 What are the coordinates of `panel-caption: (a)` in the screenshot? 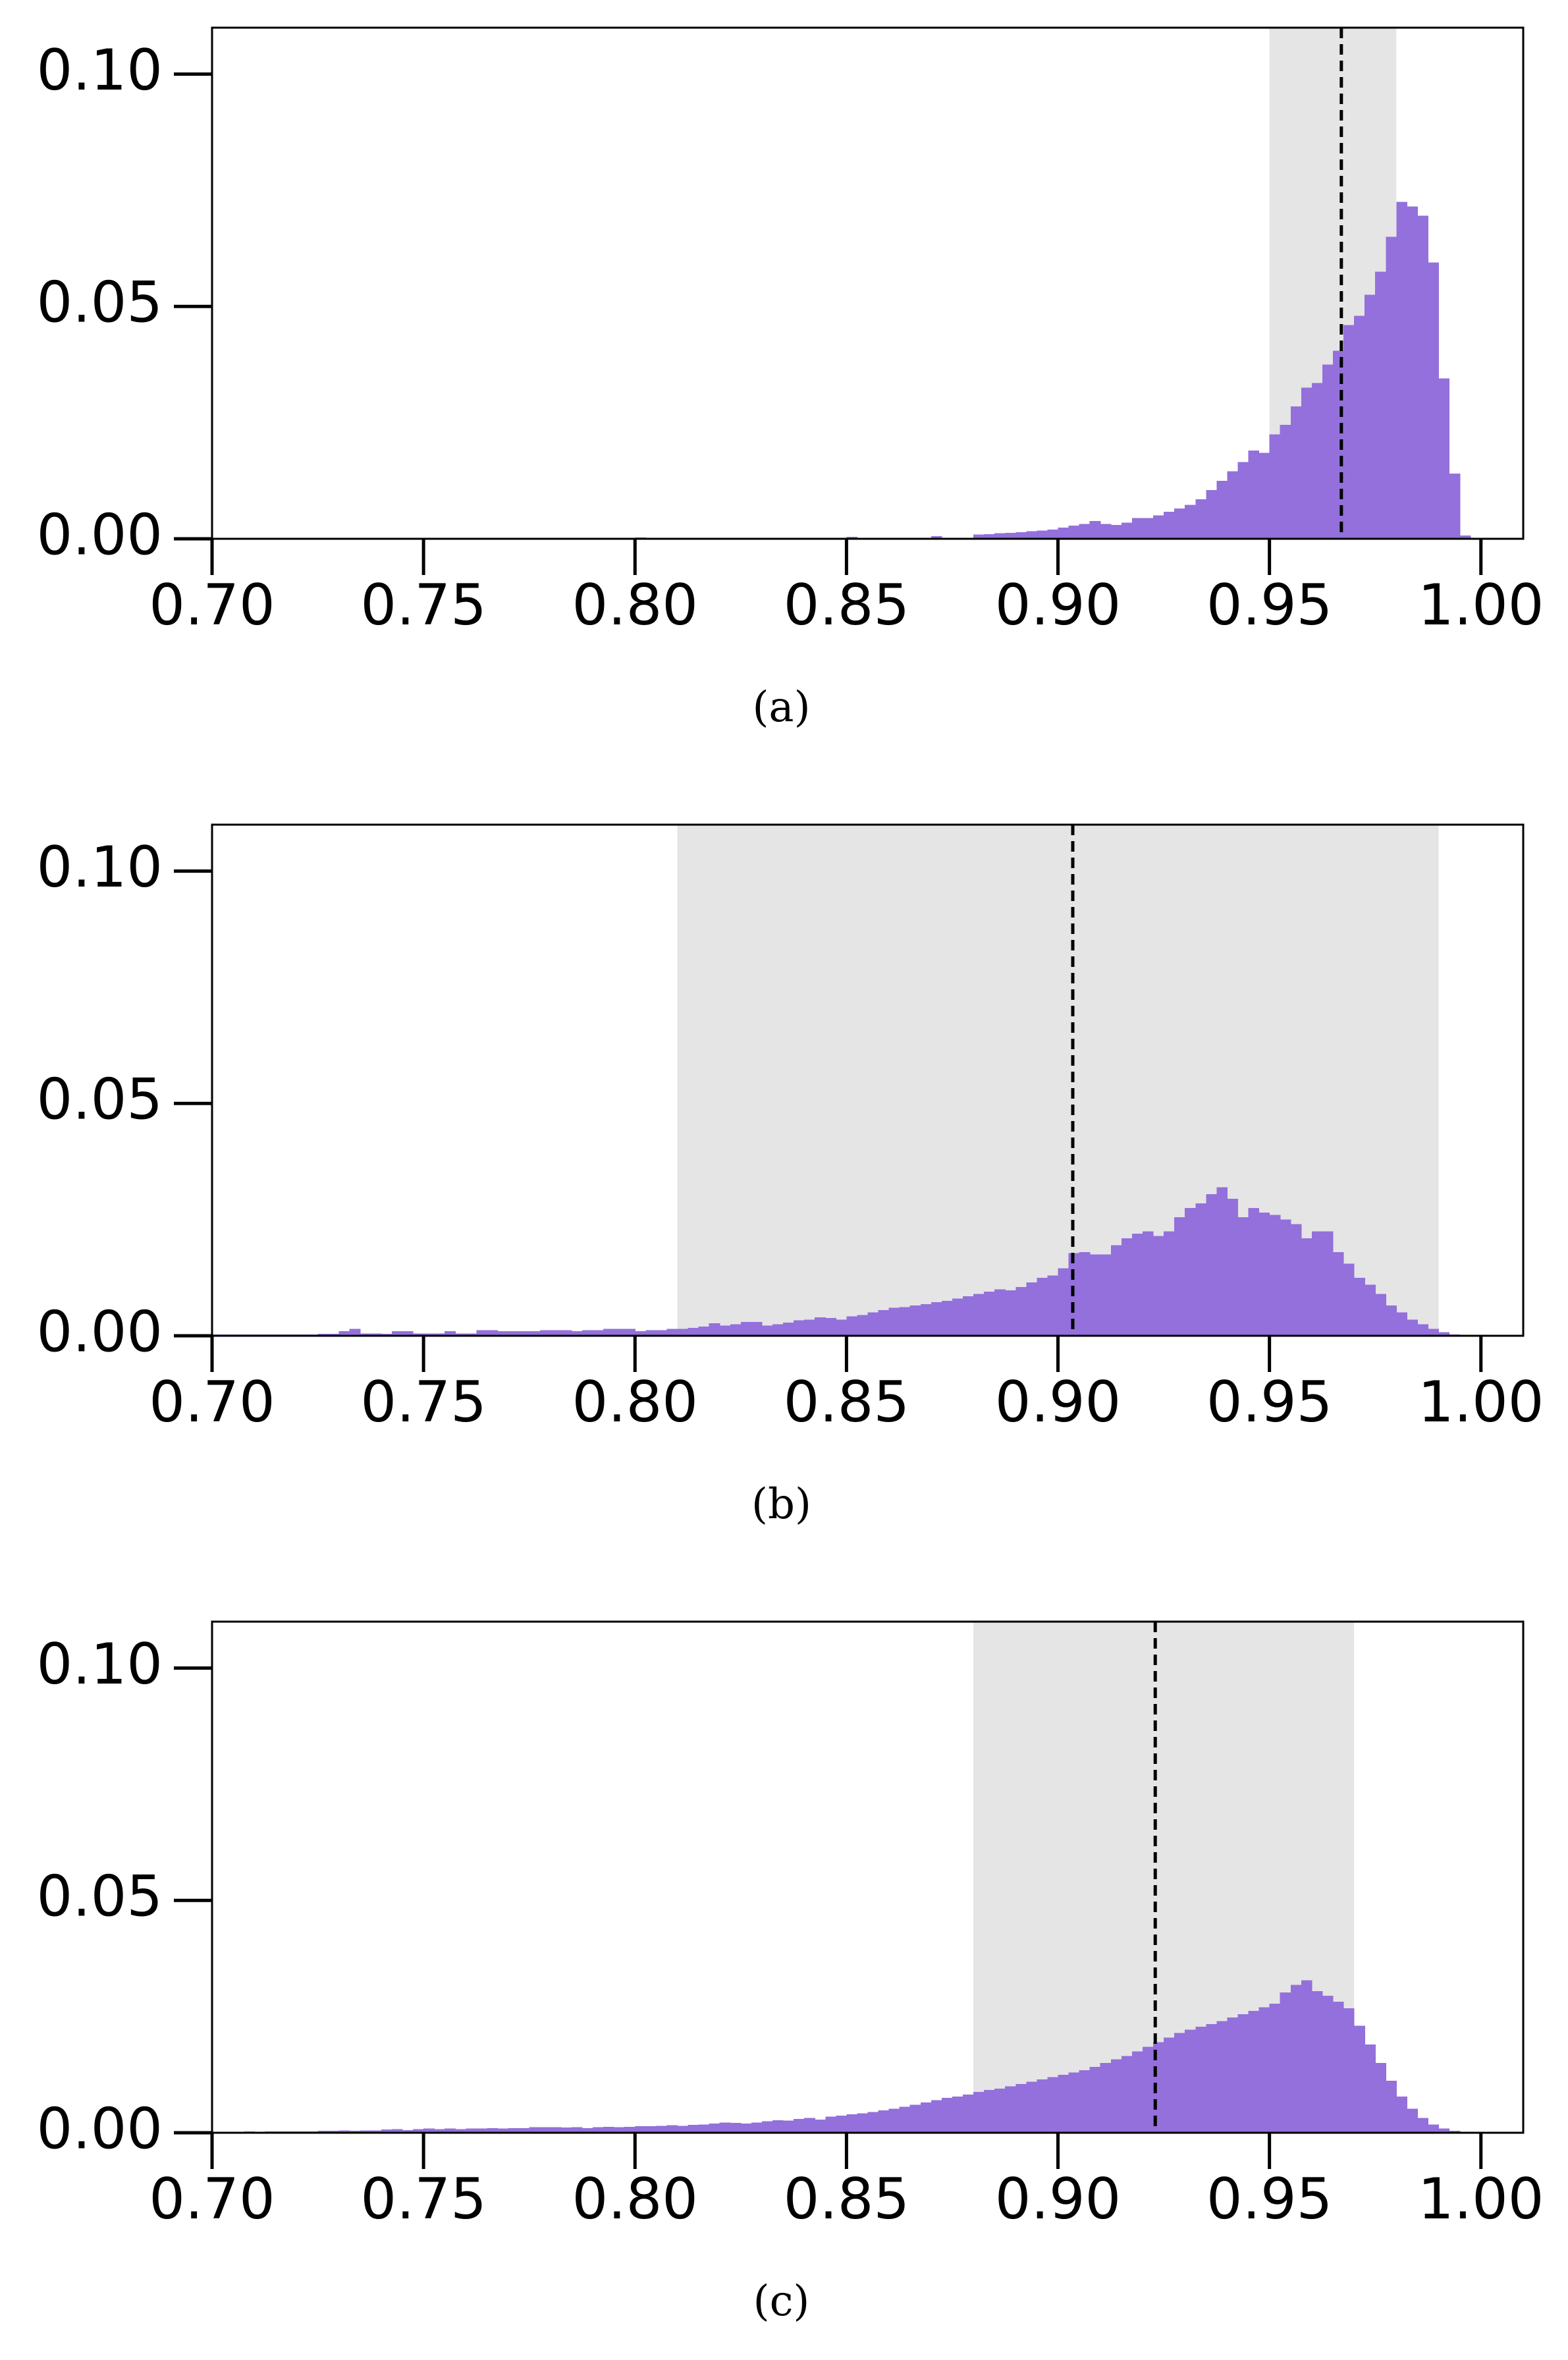 It's located at (781, 707).